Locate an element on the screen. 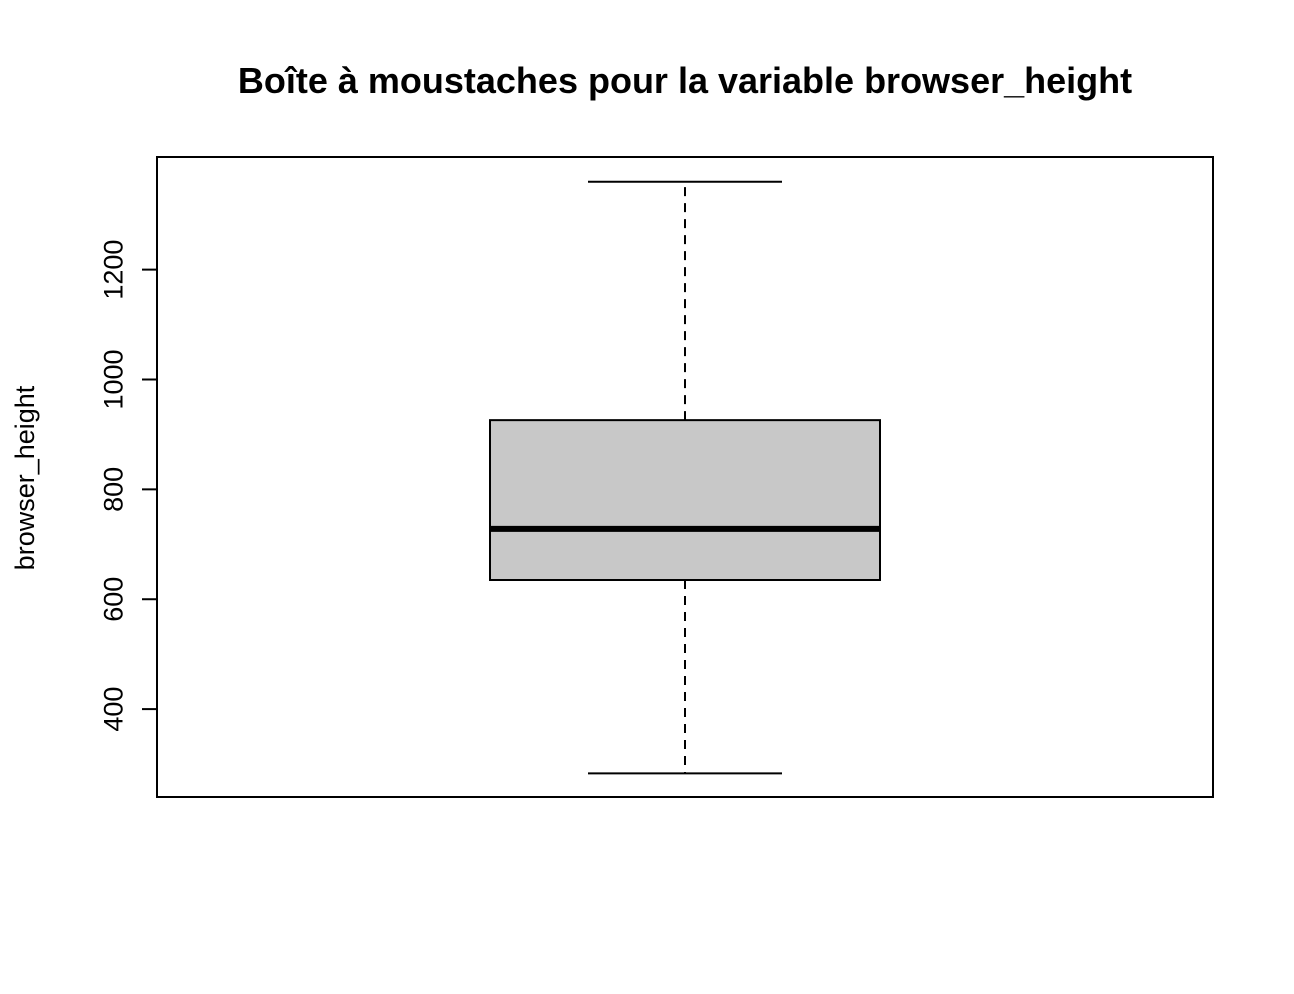 The width and height of the screenshot is (1294, 994). y-tick-label: 400 is located at coordinates (113, 709).